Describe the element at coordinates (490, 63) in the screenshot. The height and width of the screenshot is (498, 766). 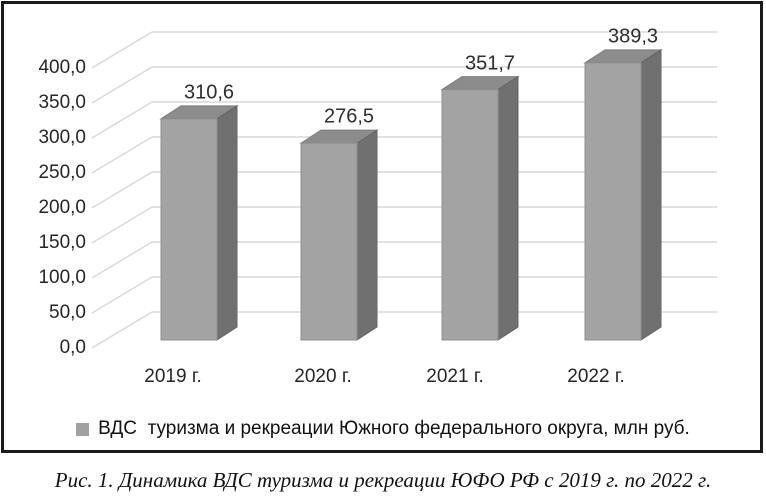
I see `value-label: 351,7` at that location.